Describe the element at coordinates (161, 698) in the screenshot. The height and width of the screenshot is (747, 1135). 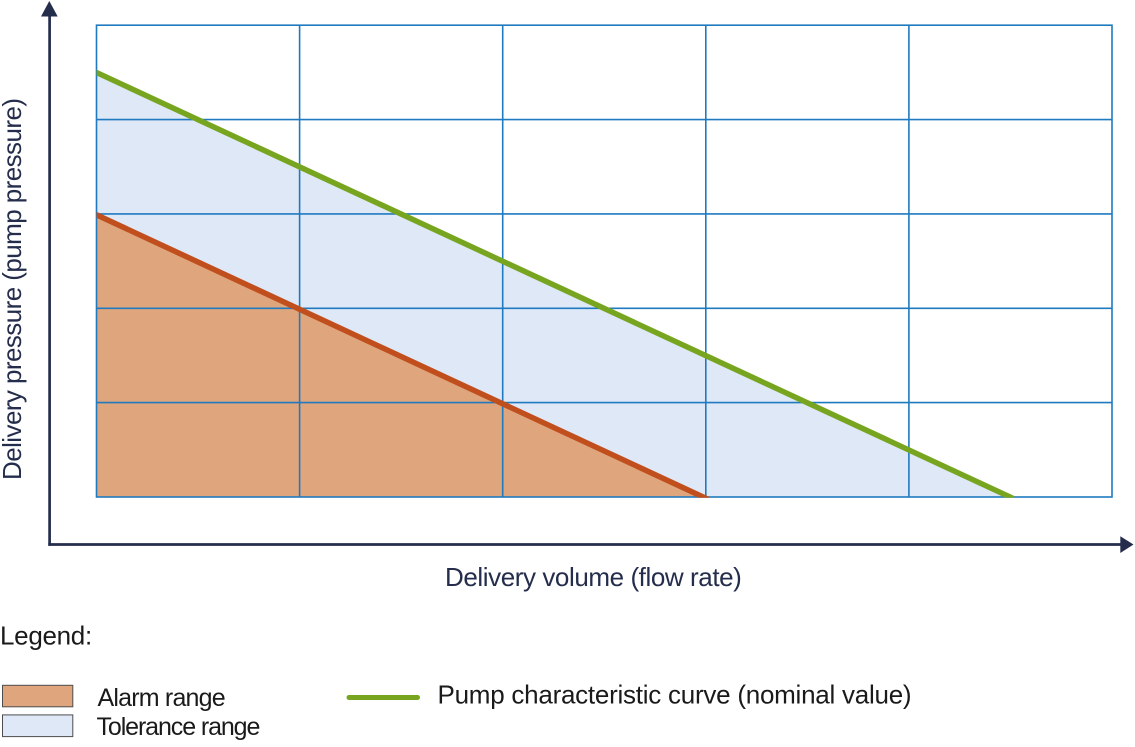
I see `svg-text: Alarm range` at that location.